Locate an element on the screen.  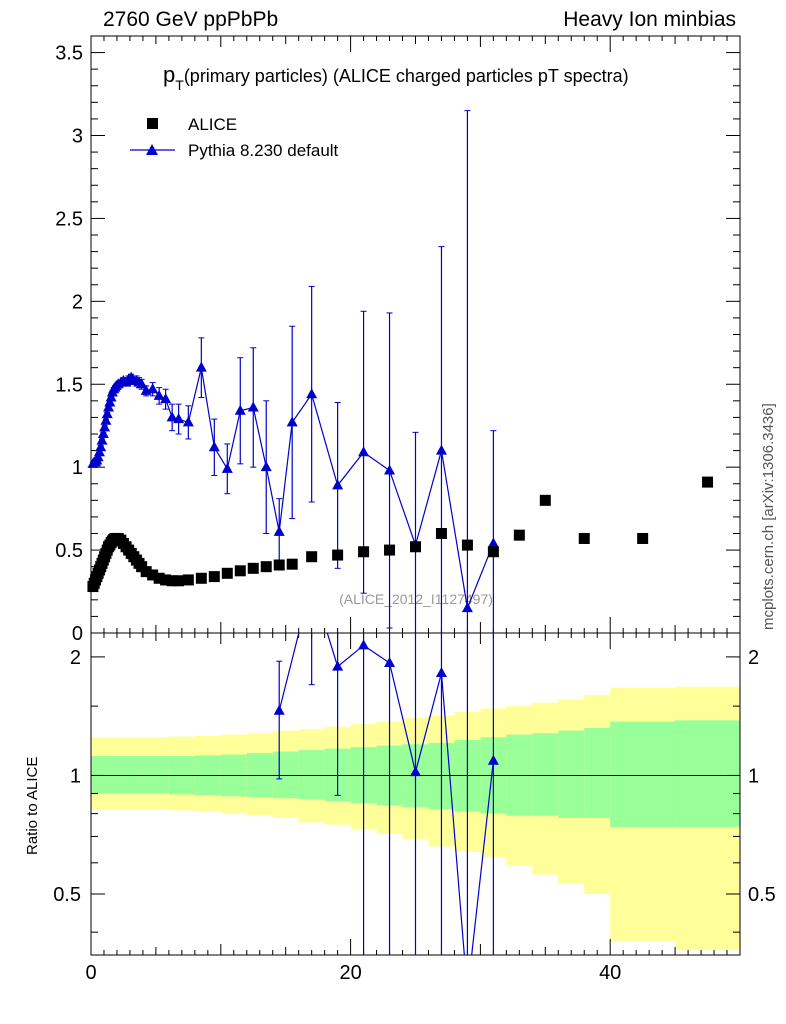
y-tick-label: 3.5 is located at coordinates (69, 54).